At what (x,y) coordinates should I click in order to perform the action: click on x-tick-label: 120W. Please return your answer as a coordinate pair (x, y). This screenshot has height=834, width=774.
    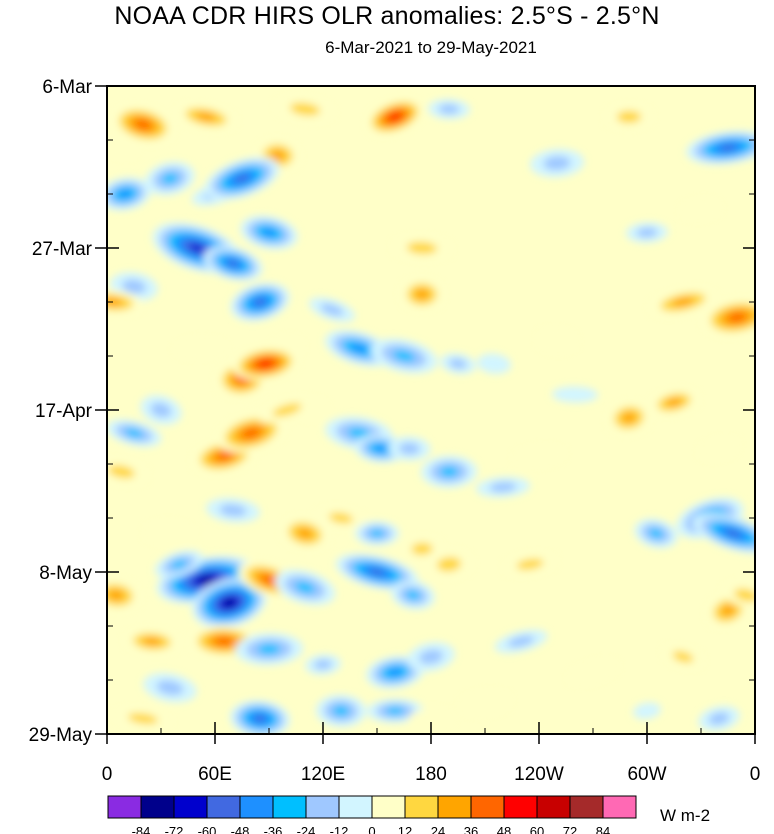
    Looking at the image, I should click on (539, 774).